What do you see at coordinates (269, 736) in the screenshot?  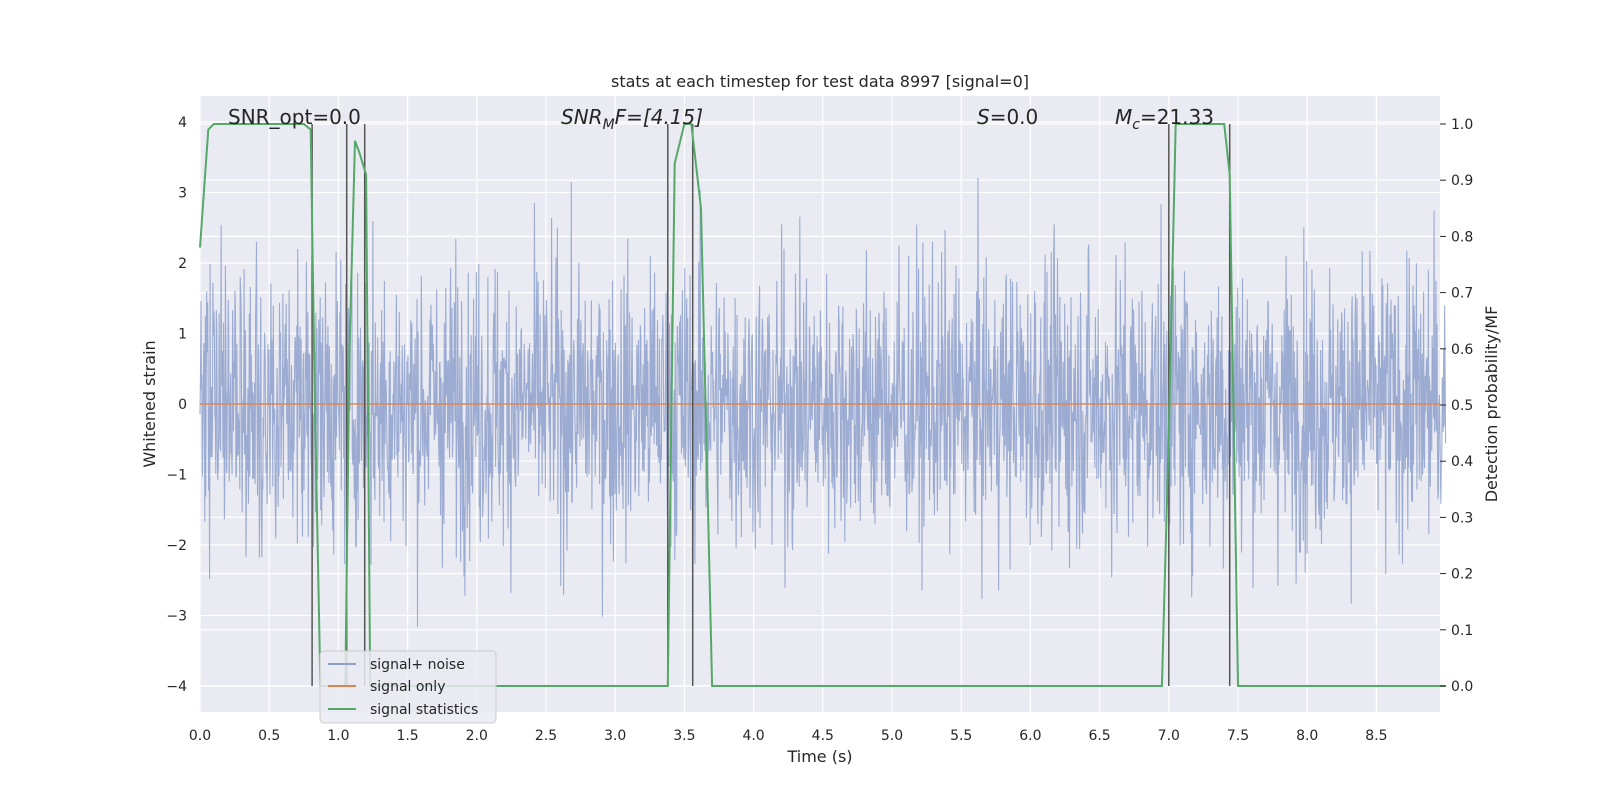 I see `x-tick-label-1: 0.5` at bounding box center [269, 736].